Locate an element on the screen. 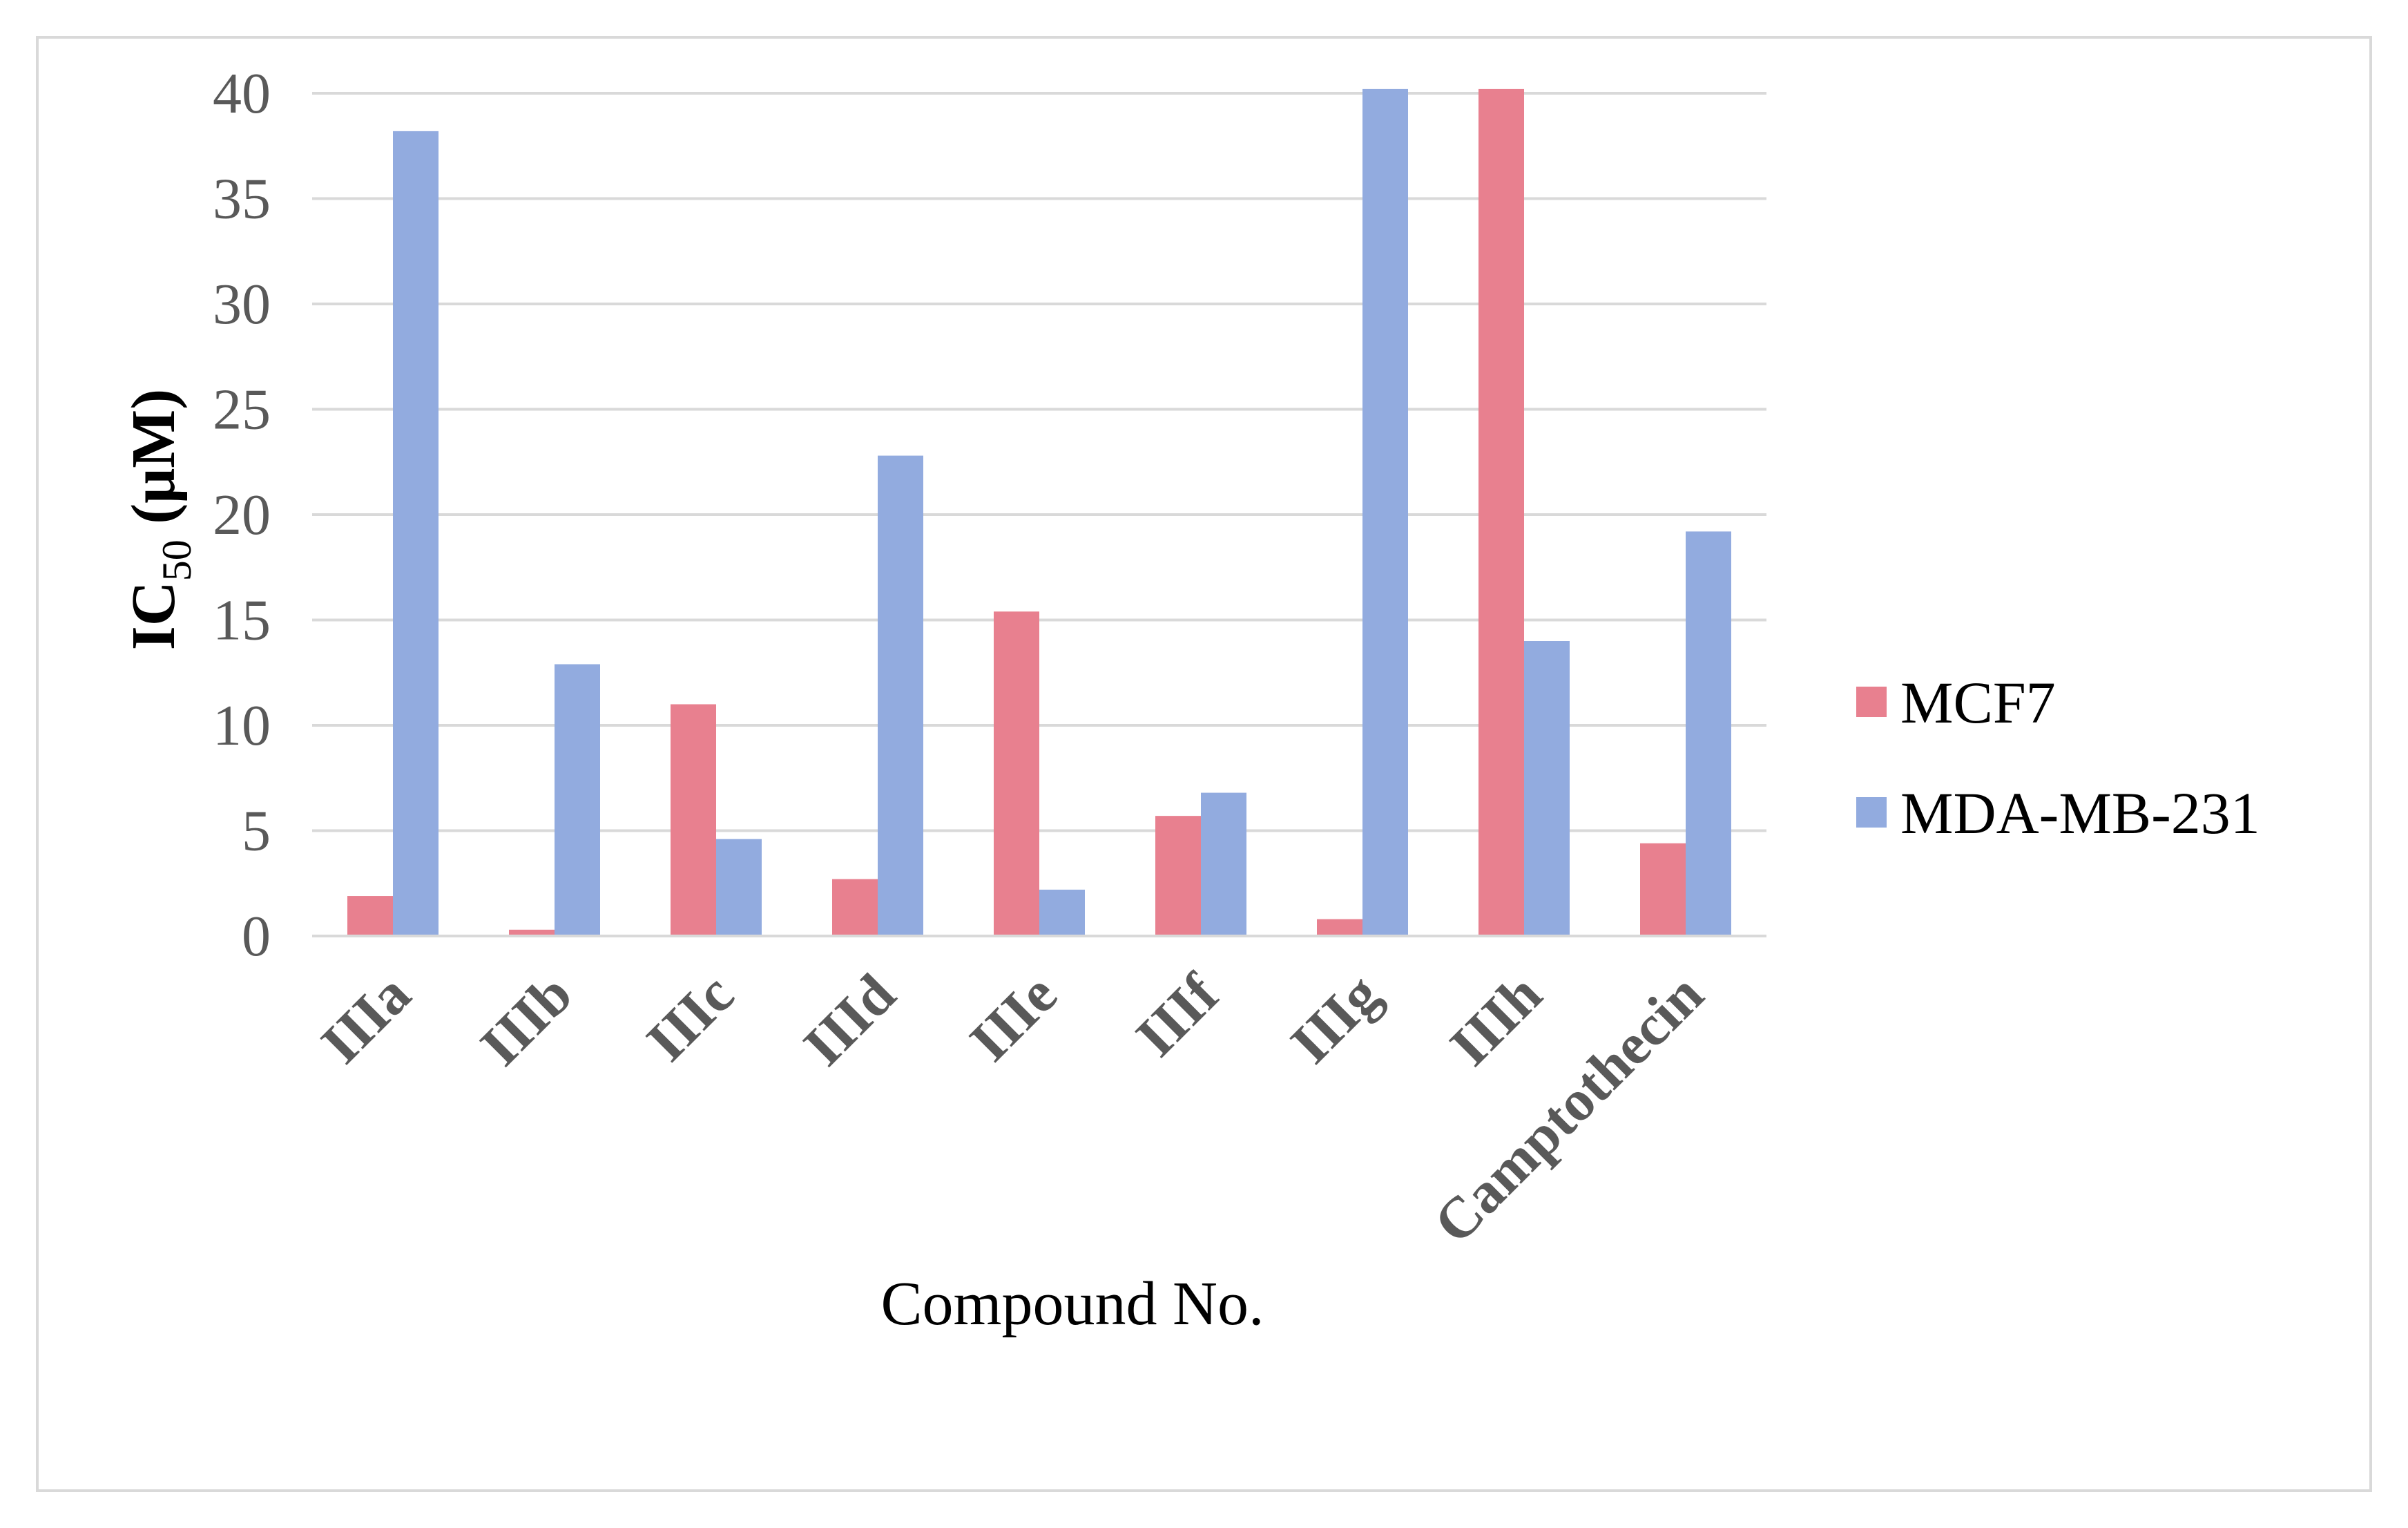 The image size is (2408, 1528). y-tick-label: 35 is located at coordinates (242, 199).